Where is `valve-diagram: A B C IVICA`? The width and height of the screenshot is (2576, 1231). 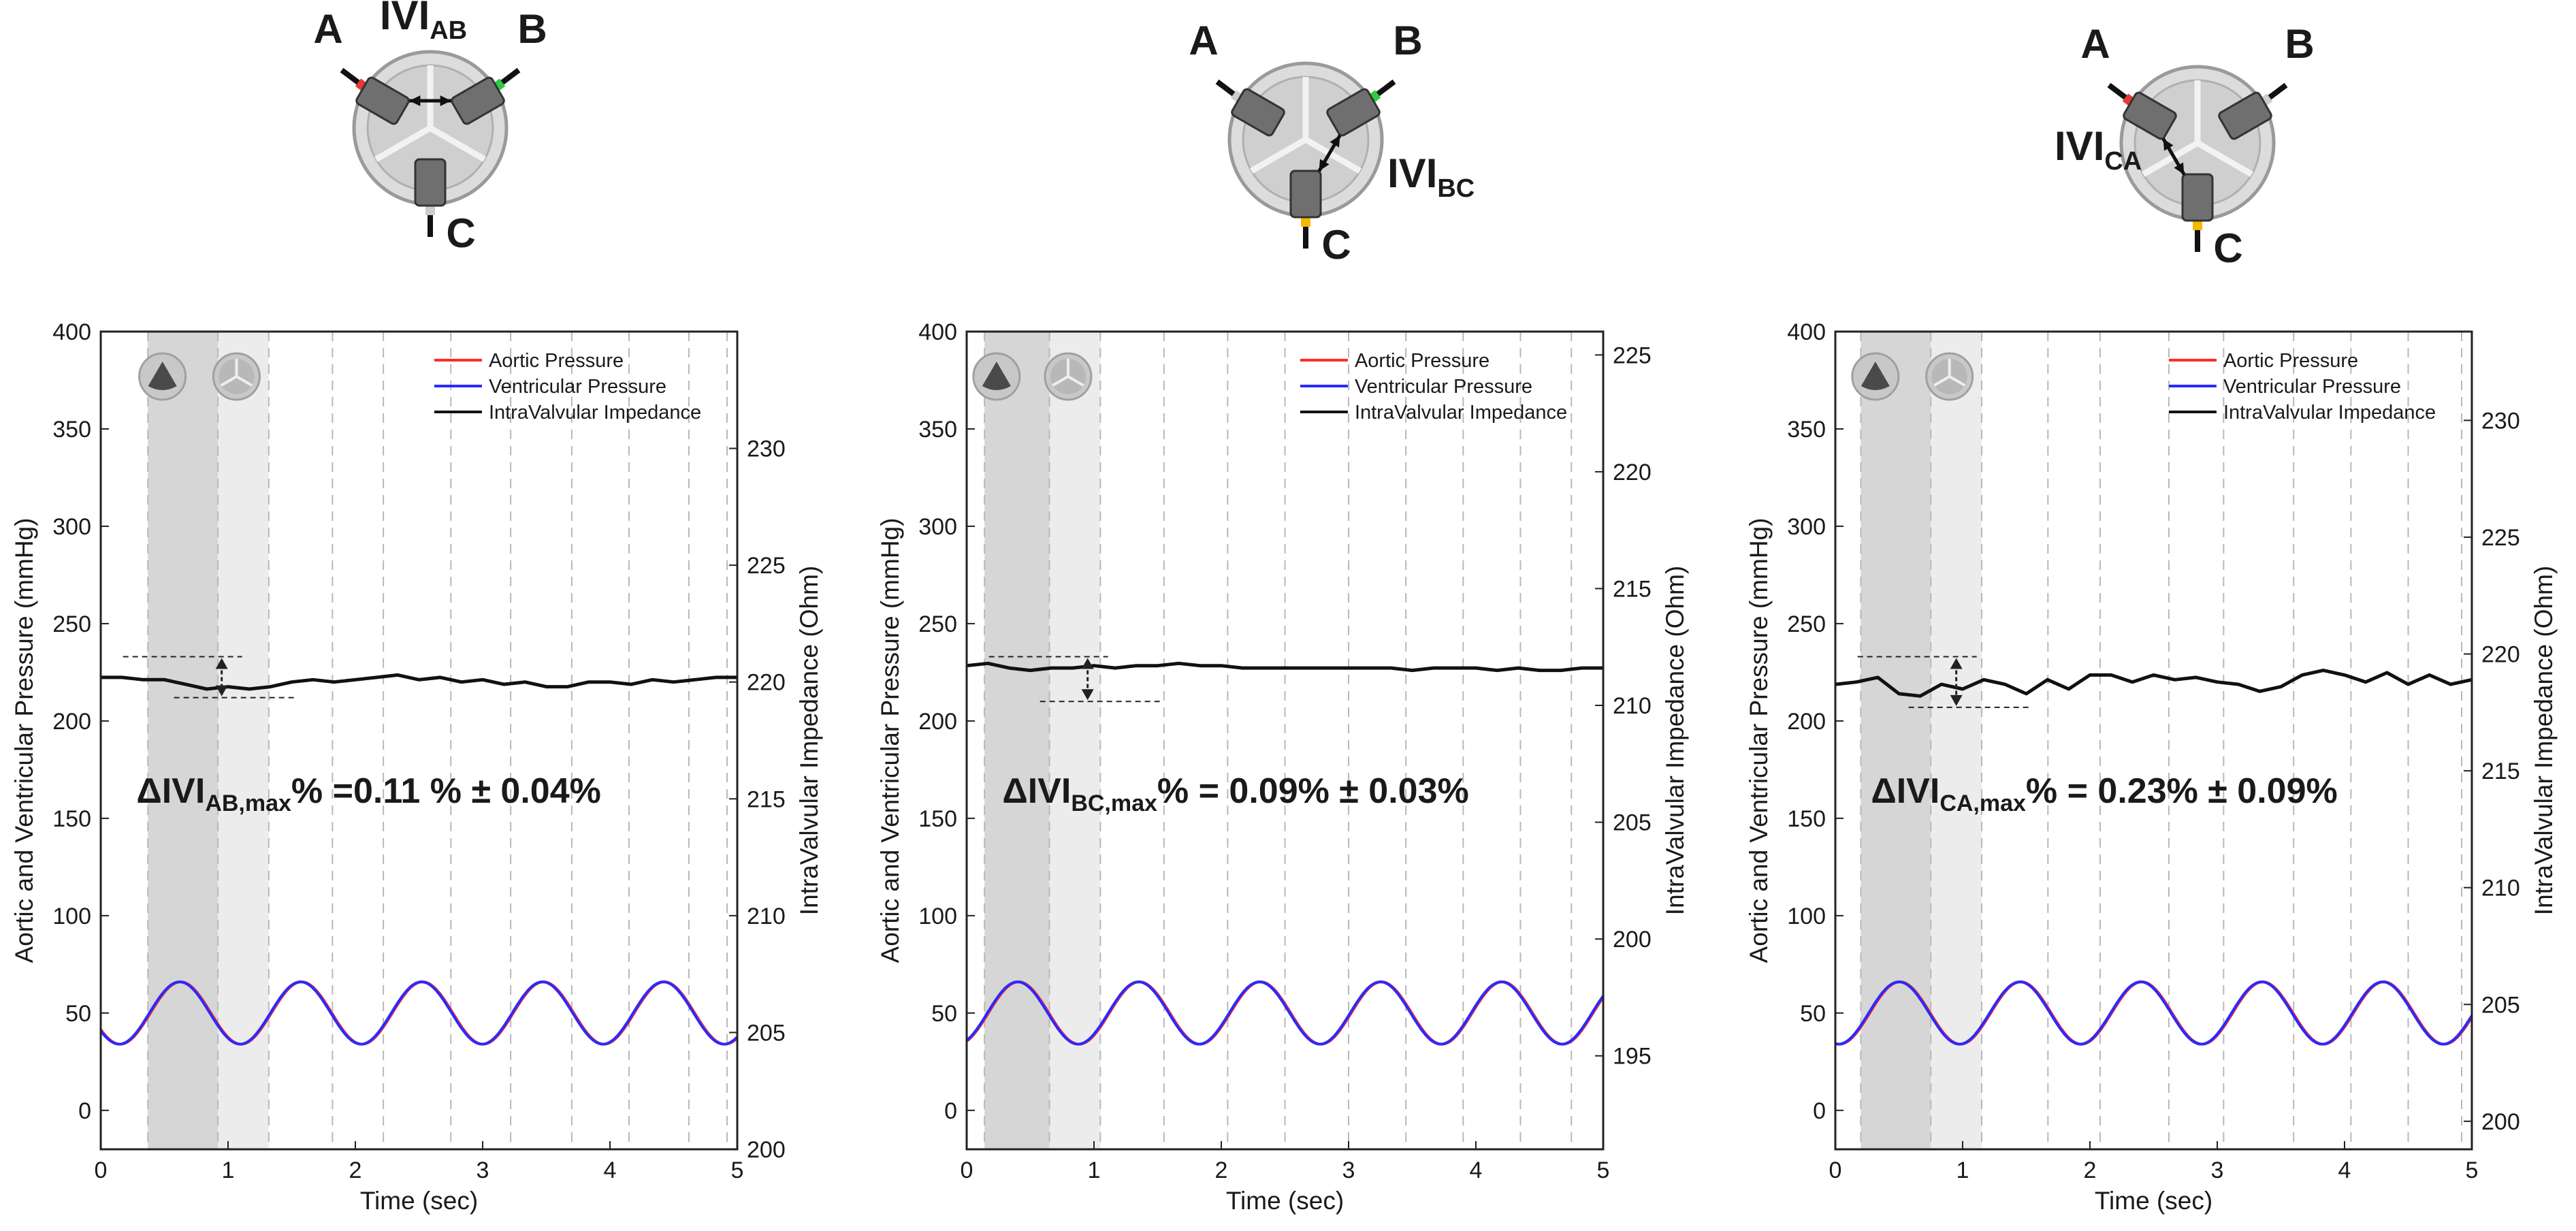 valve-diagram: A B C IVICA is located at coordinates (2185, 146).